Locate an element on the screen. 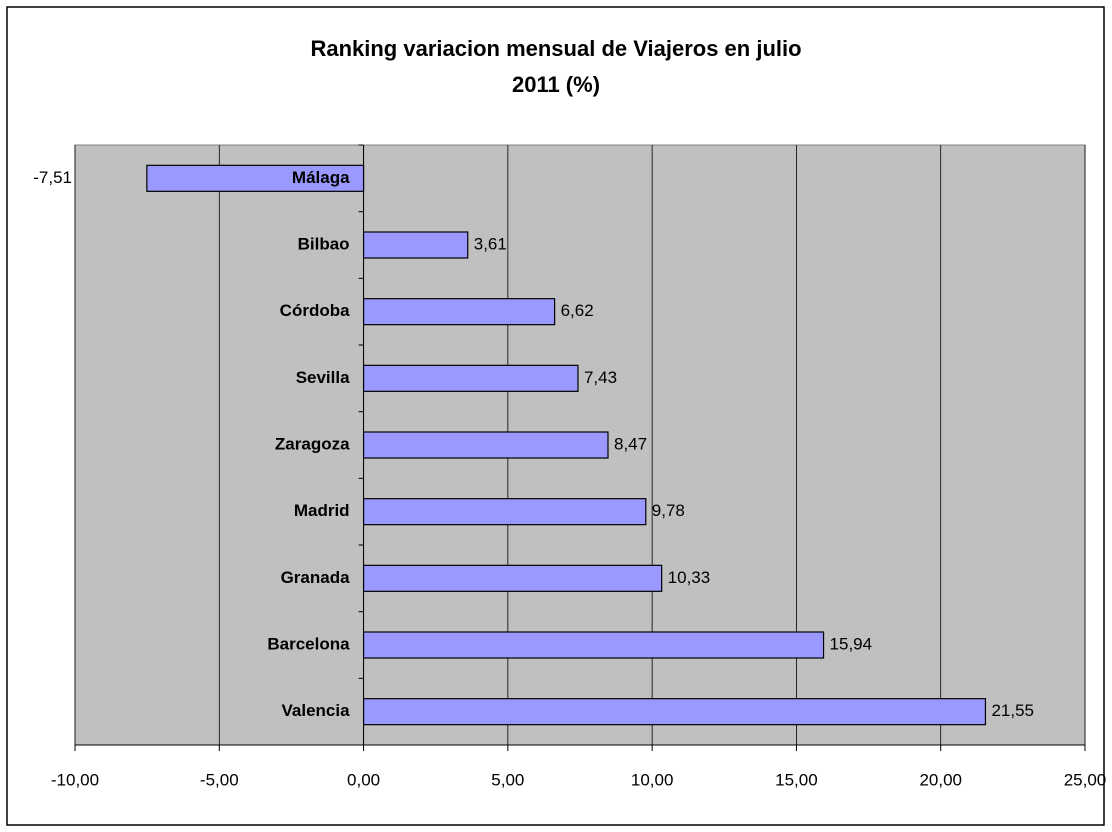 The image size is (1112, 832). value-label: 7,43 is located at coordinates (600, 377).